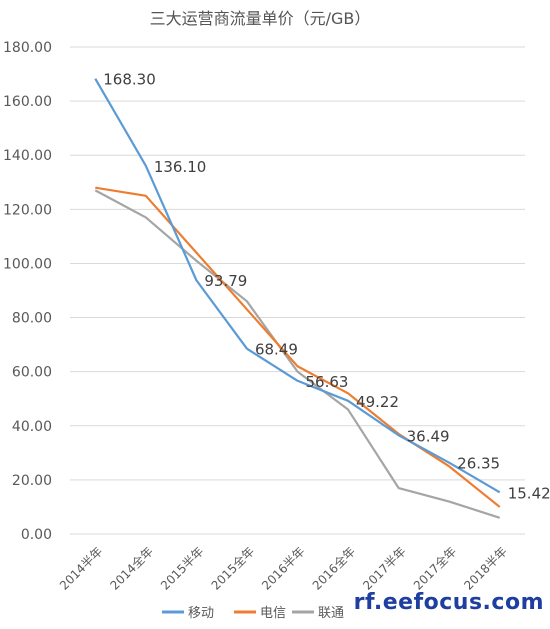 The image size is (550, 629). Describe the element at coordinates (529, 493) in the screenshot. I see `data-label: 15.42` at that location.